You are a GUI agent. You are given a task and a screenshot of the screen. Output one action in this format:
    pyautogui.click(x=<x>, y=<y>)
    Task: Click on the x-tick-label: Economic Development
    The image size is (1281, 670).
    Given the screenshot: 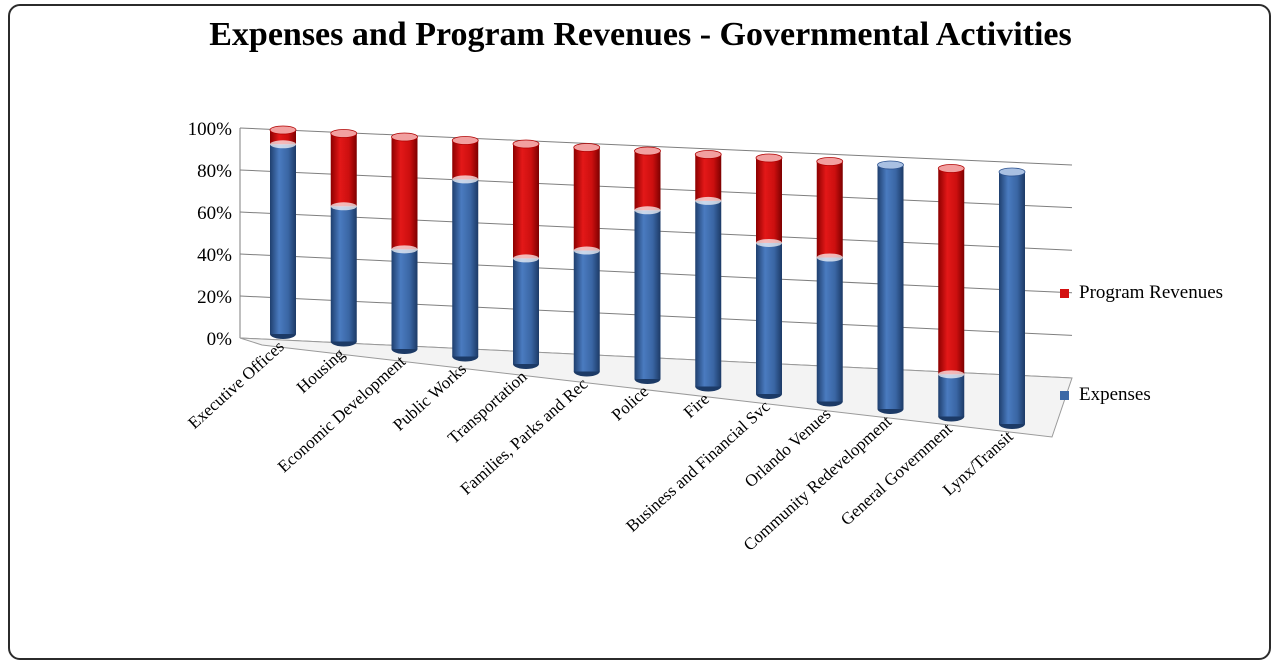 What is the action you would take?
    pyautogui.click(x=341, y=414)
    